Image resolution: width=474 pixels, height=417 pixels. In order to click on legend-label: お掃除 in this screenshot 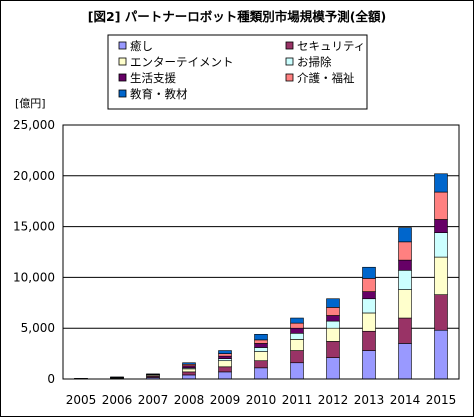, I will do `click(314, 62)`.